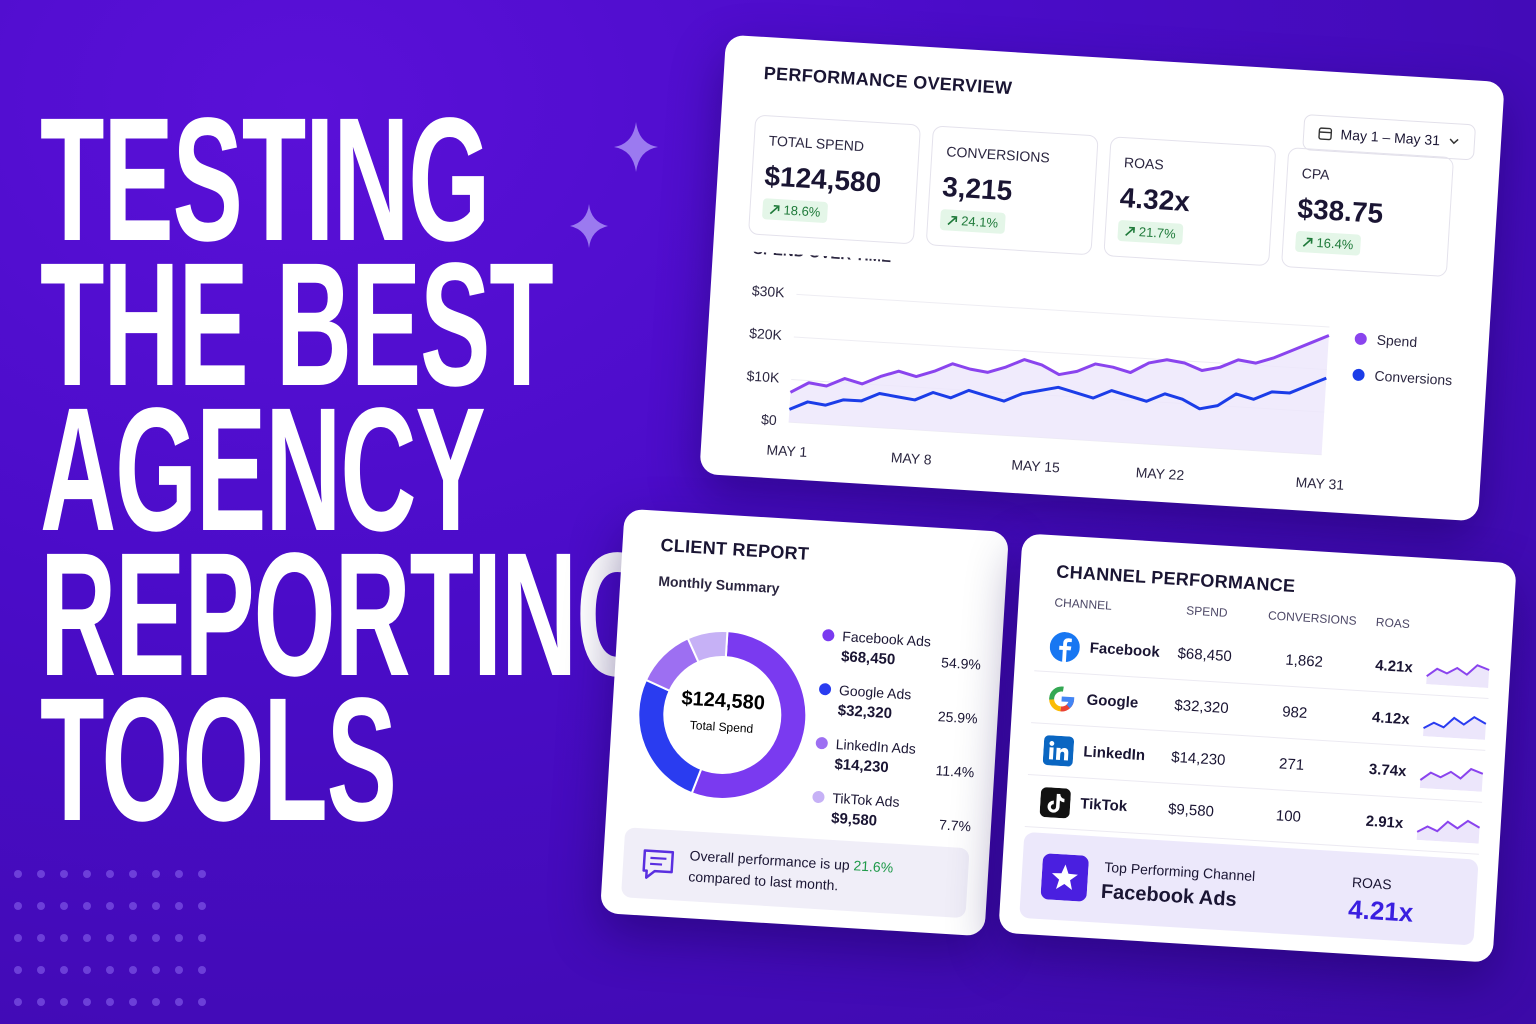  Describe the element at coordinates (1312, 618) in the screenshot. I see `column-header: CONVERSIONS` at that location.